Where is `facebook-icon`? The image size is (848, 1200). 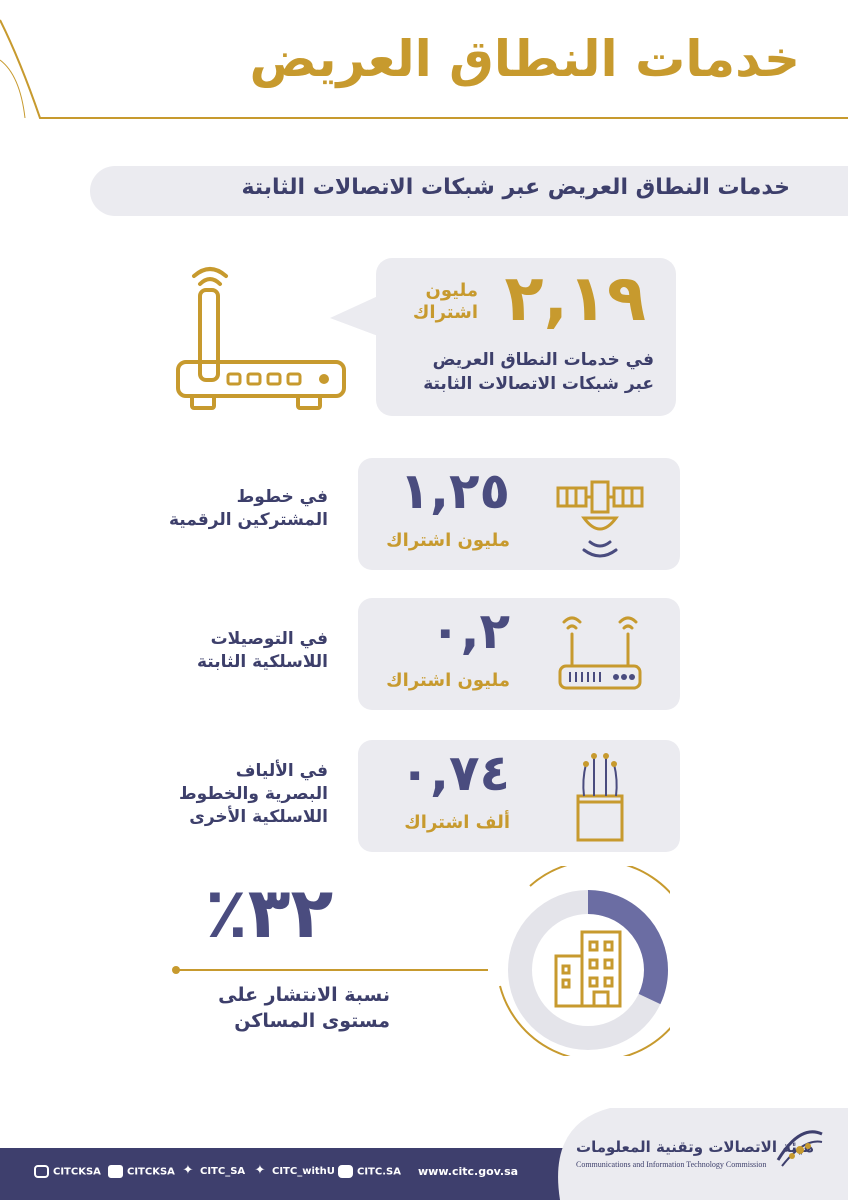
facebook-icon is located at coordinates (345, 1171).